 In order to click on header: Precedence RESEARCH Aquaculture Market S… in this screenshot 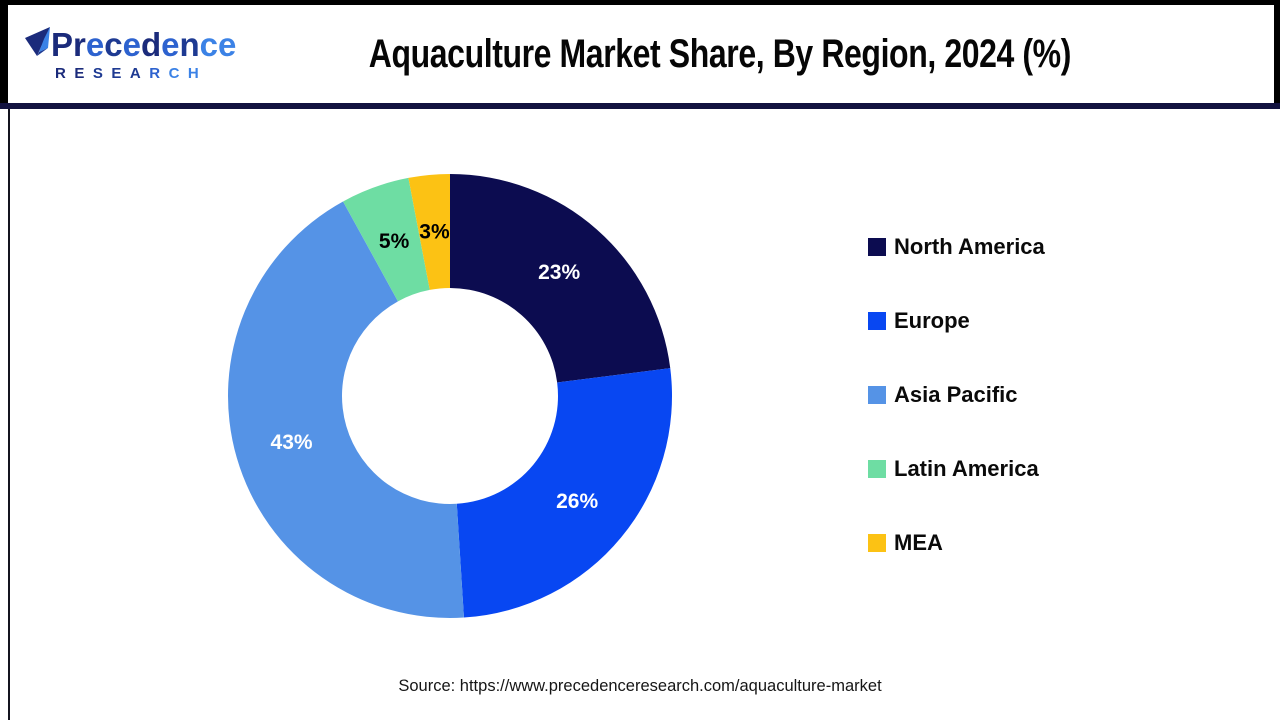, I will do `click(640, 51)`.